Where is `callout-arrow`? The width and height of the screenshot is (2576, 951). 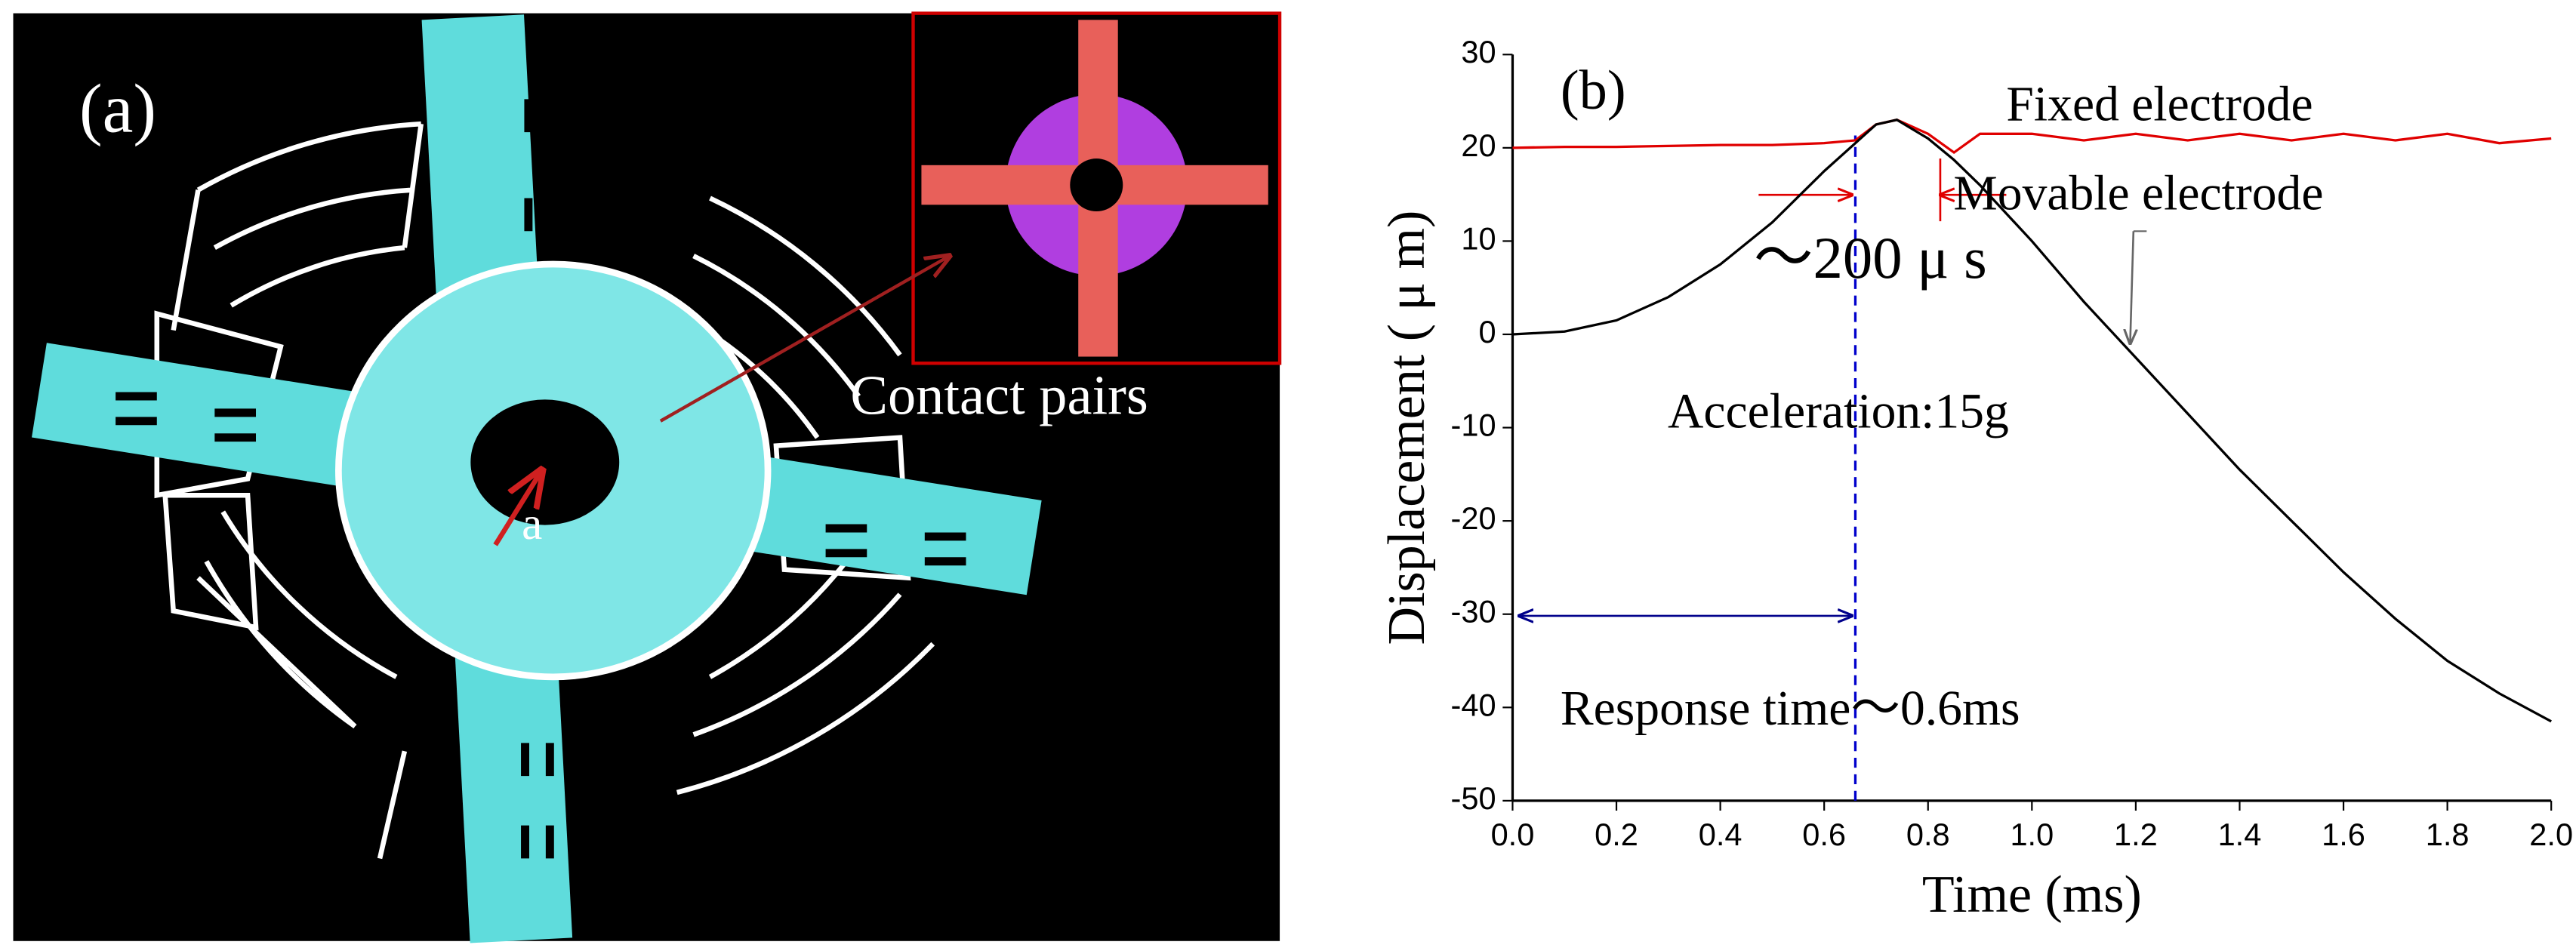 callout-arrow is located at coordinates (805, 339).